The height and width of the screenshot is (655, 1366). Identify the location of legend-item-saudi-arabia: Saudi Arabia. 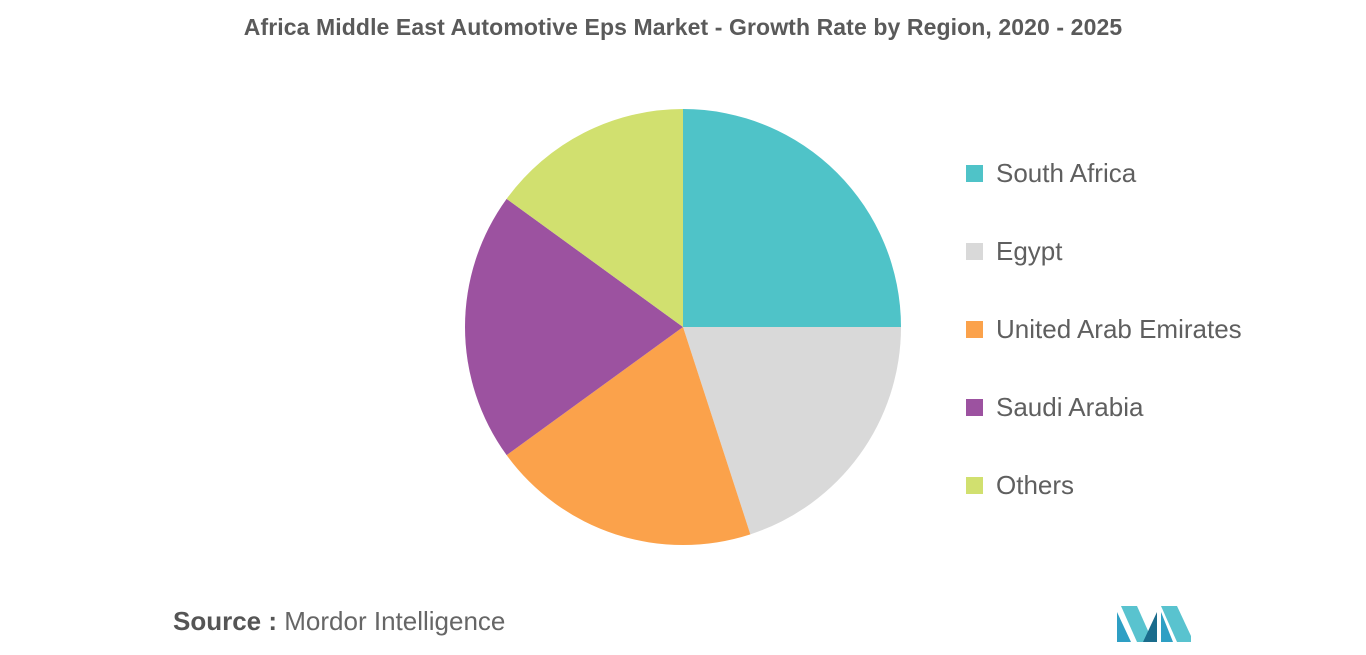
(1104, 407).